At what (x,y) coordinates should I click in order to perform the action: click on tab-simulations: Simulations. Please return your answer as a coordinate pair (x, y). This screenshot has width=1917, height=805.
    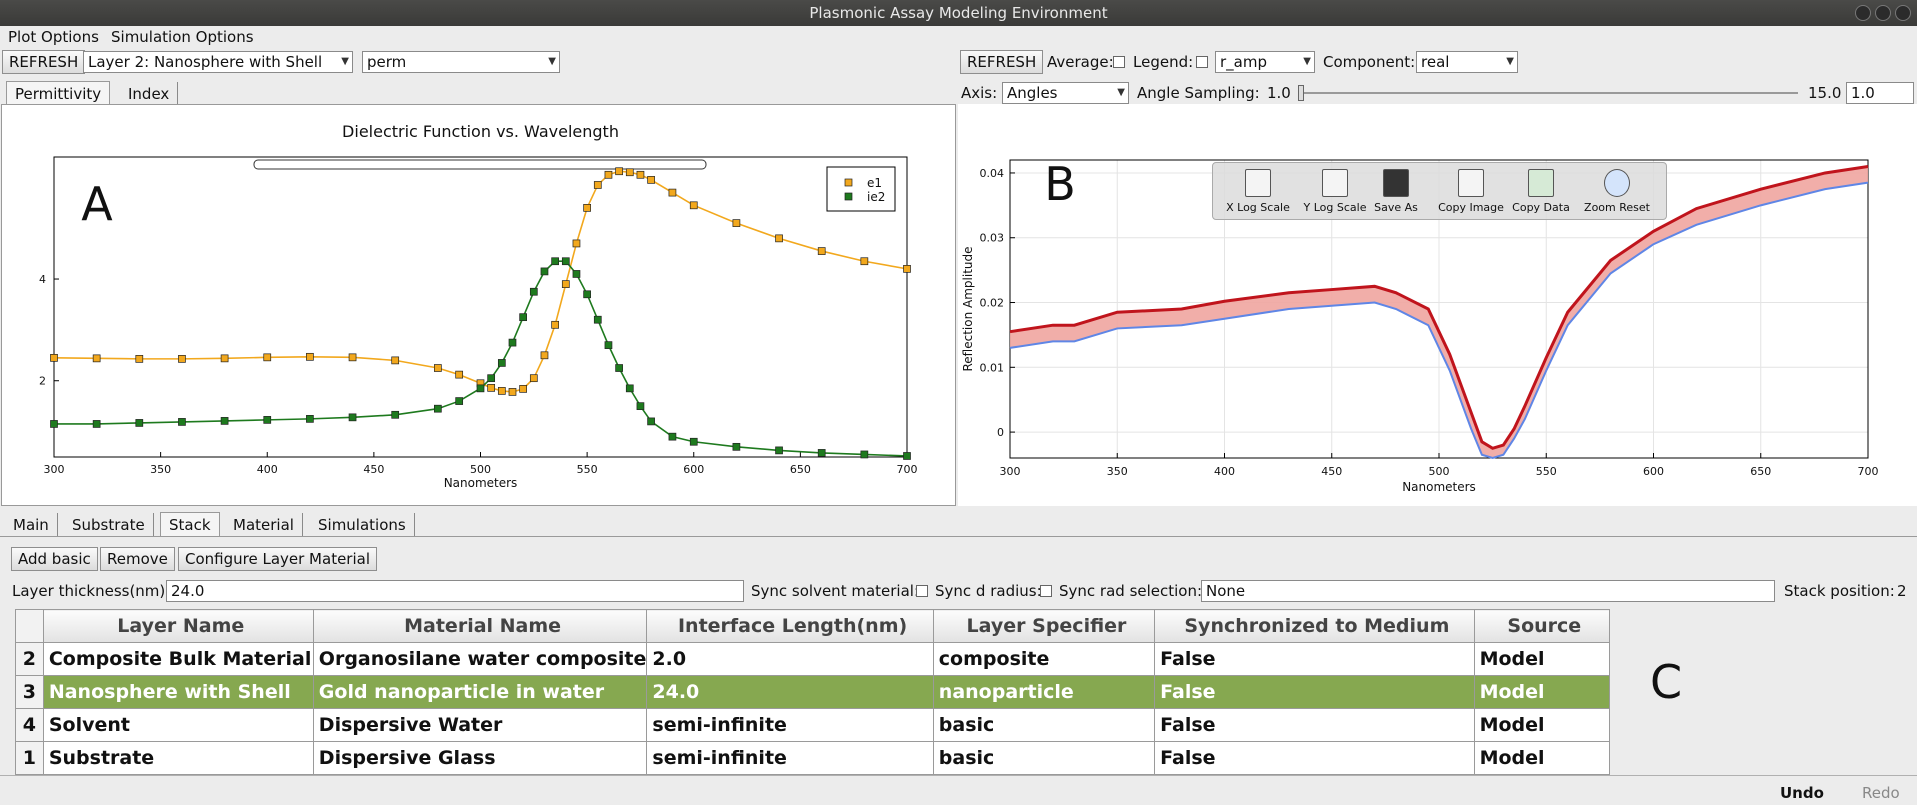
    Looking at the image, I should click on (362, 525).